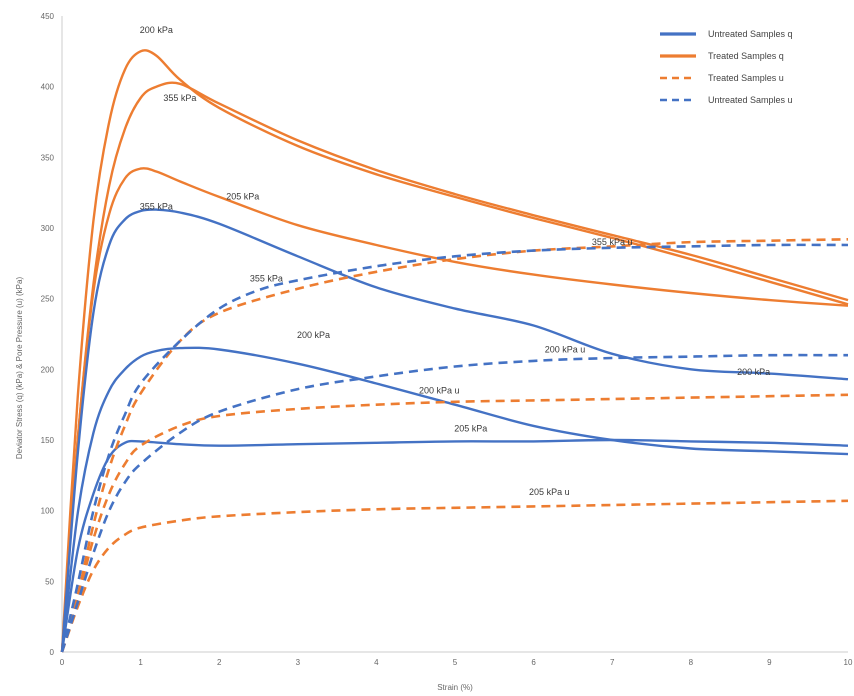 The image size is (854, 696). Describe the element at coordinates (49, 581) in the screenshot. I see `y-tick-label: 50` at that location.